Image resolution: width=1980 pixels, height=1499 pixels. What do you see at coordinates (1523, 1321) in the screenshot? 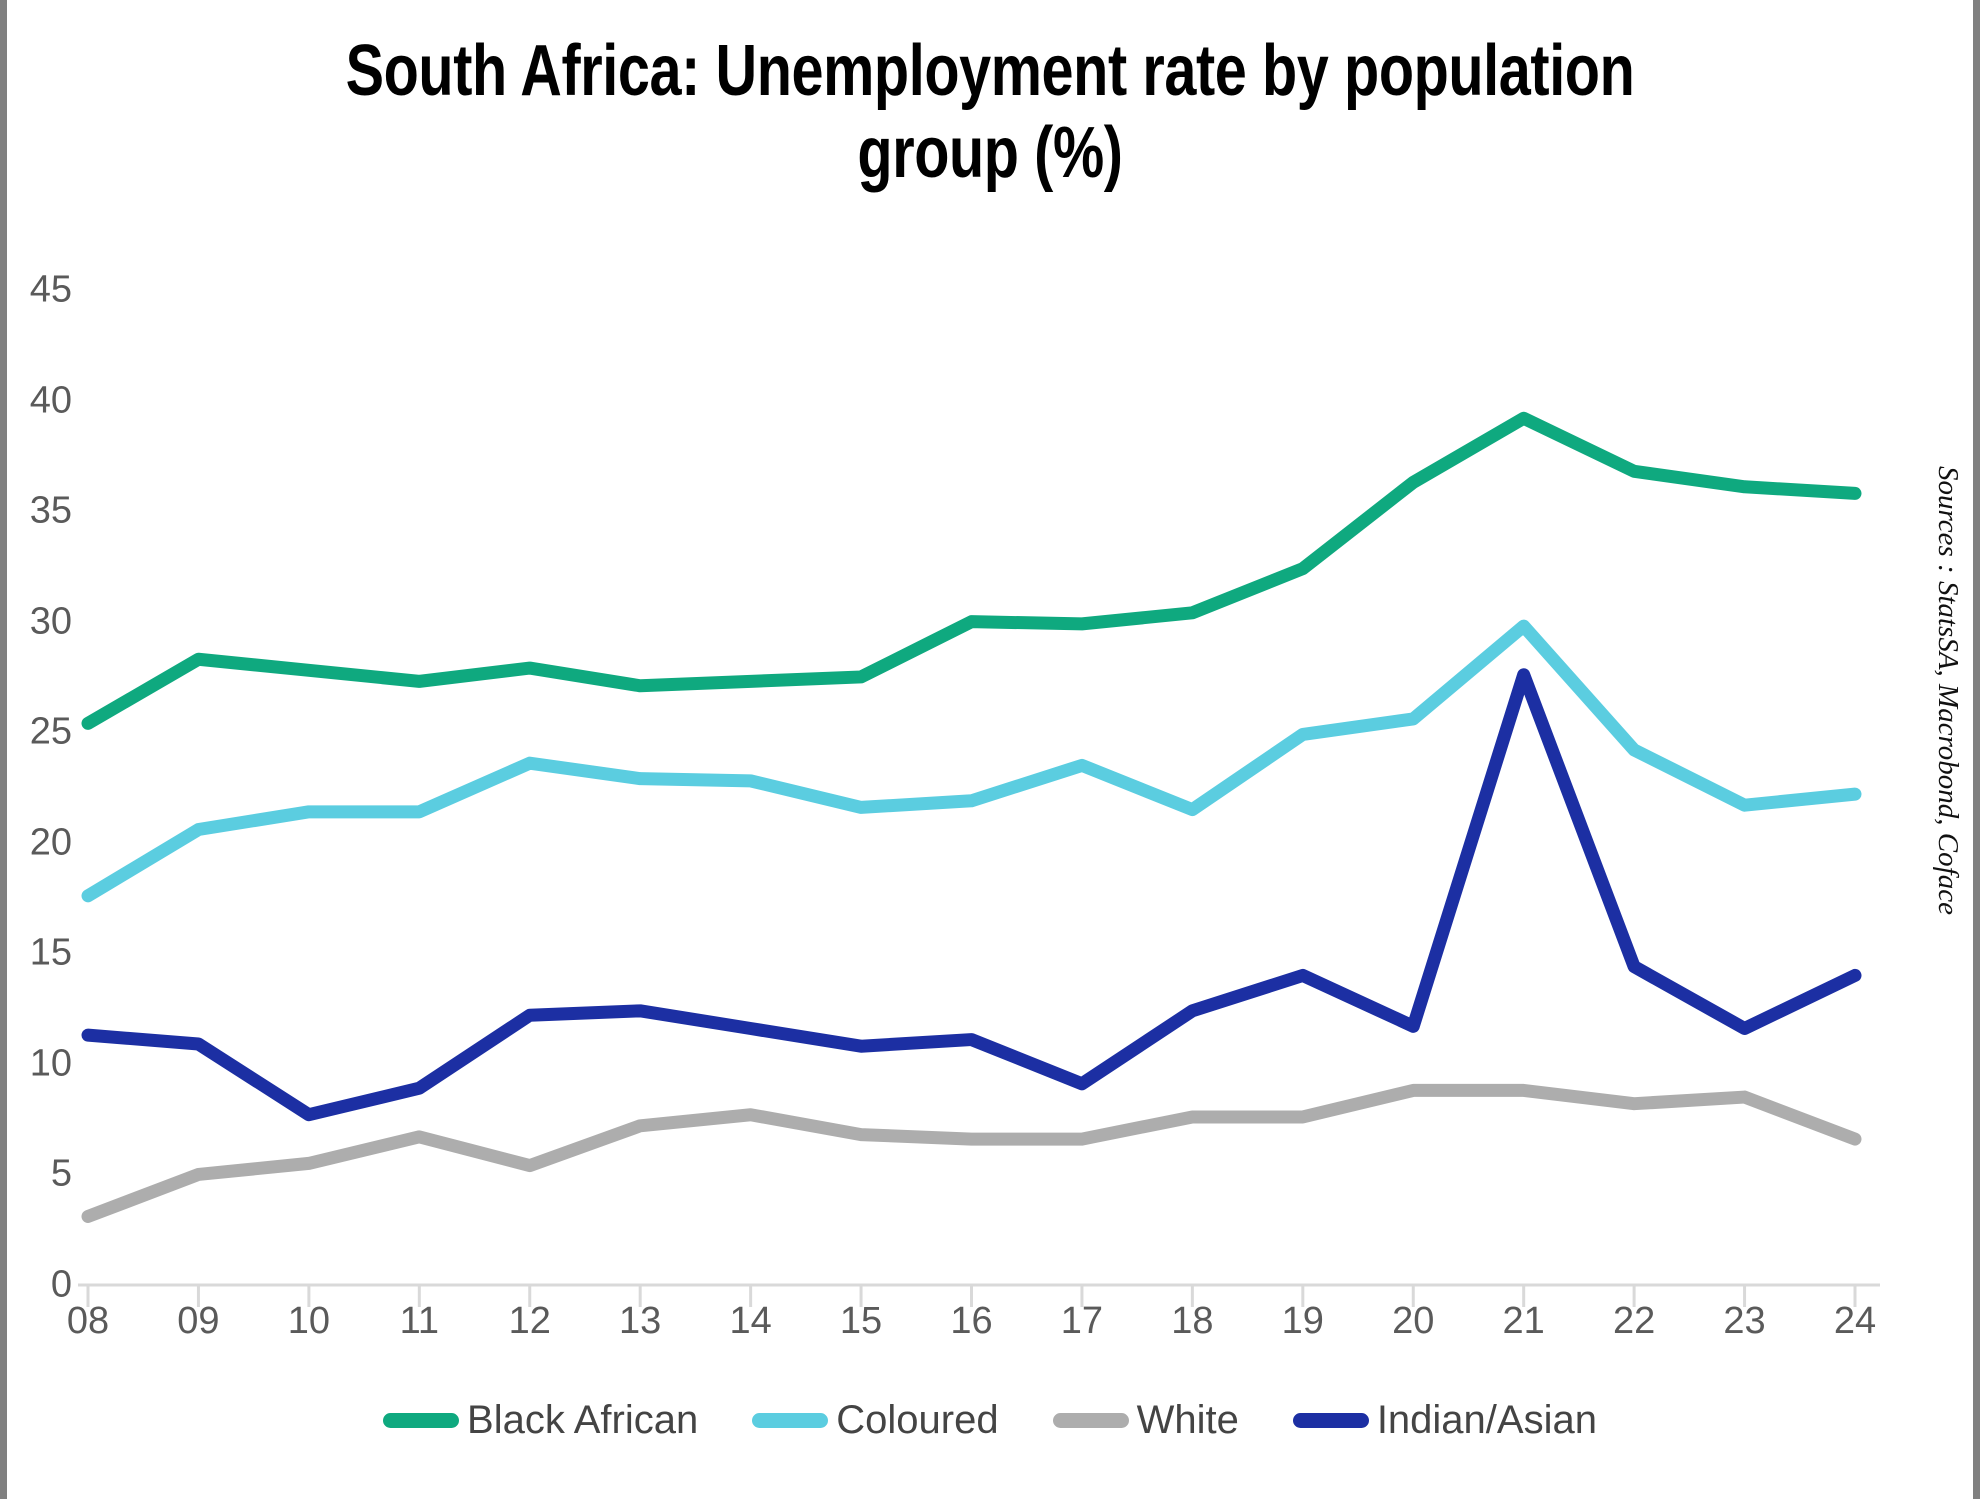
I see `x-axis-tick-label: 21` at bounding box center [1523, 1321].